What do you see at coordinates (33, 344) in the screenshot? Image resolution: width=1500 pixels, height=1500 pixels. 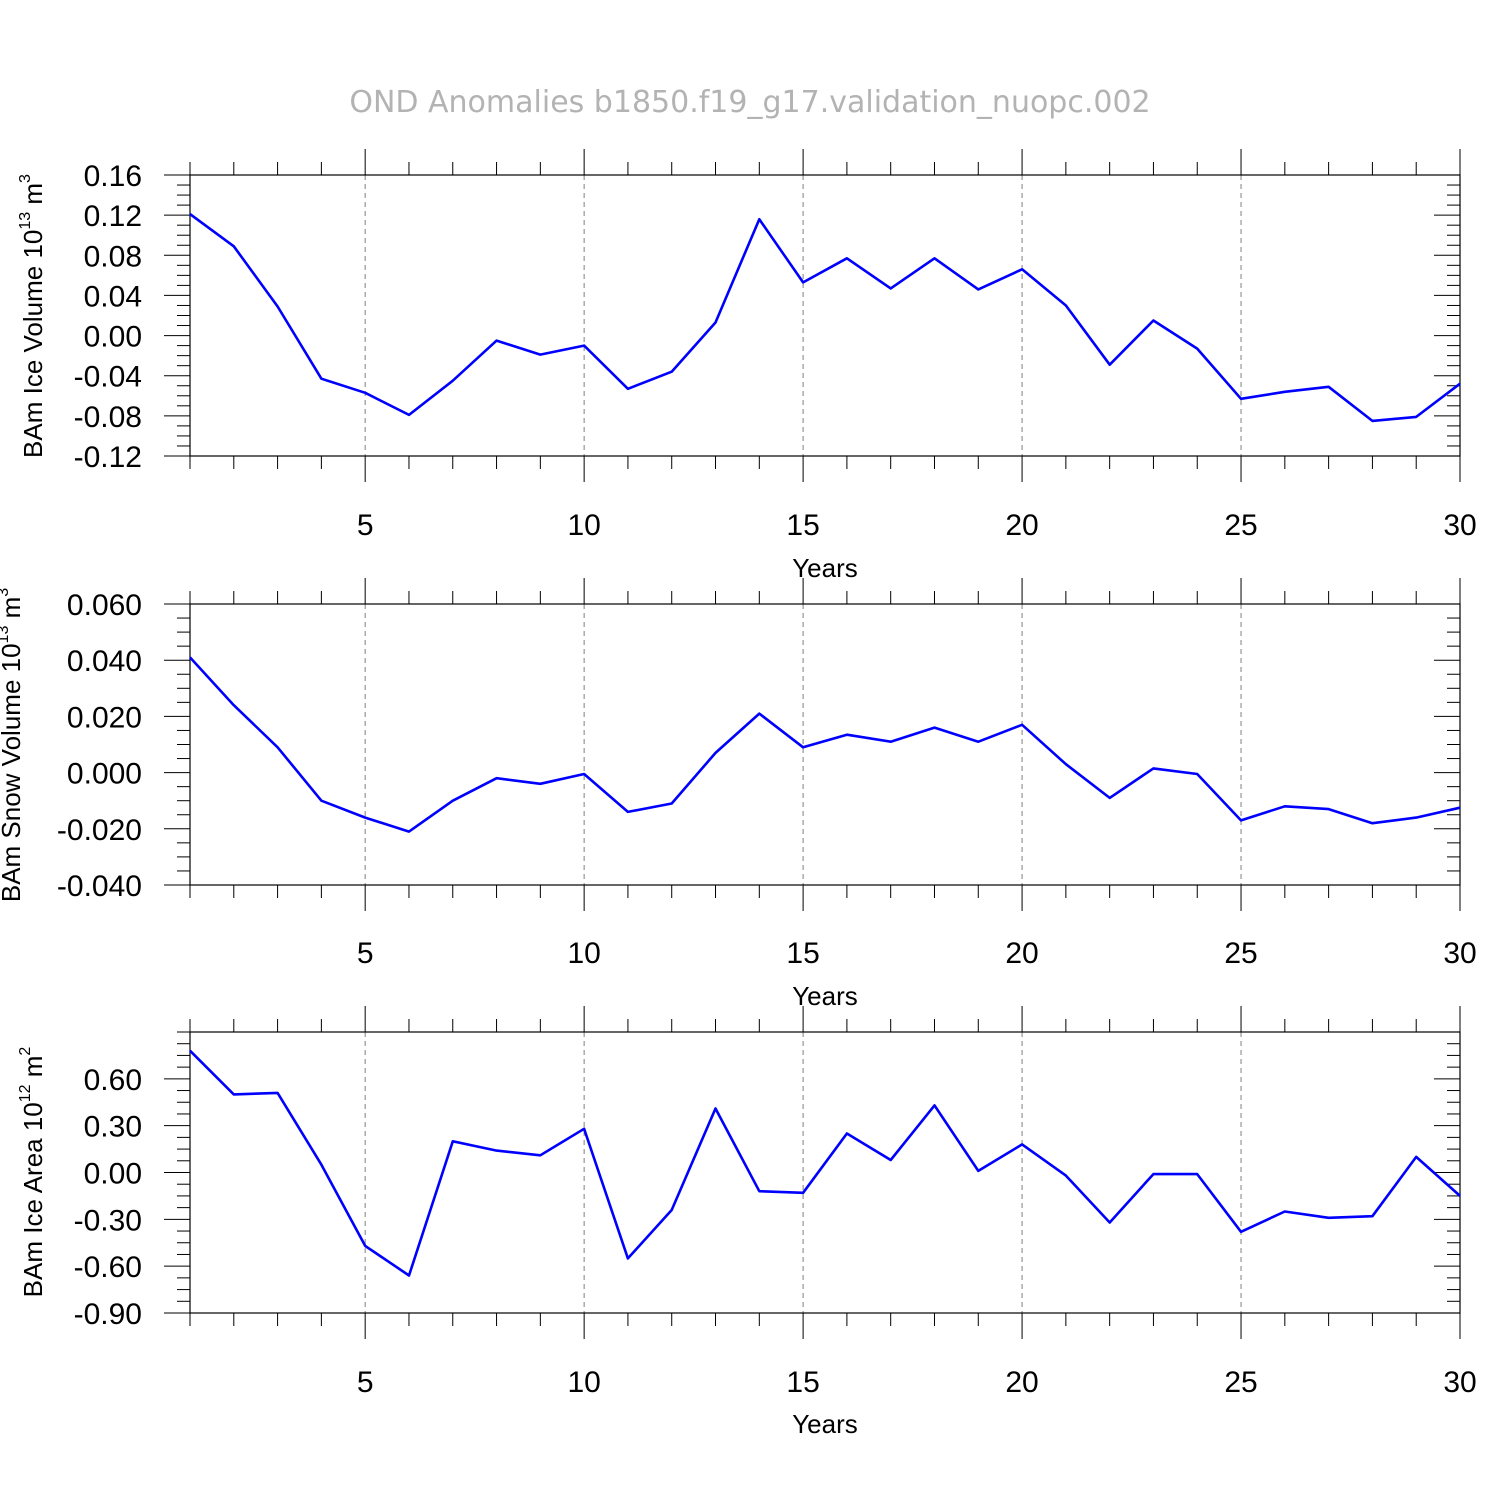 I see `y-axis-label-text: BAm Ice Volume 10` at bounding box center [33, 344].